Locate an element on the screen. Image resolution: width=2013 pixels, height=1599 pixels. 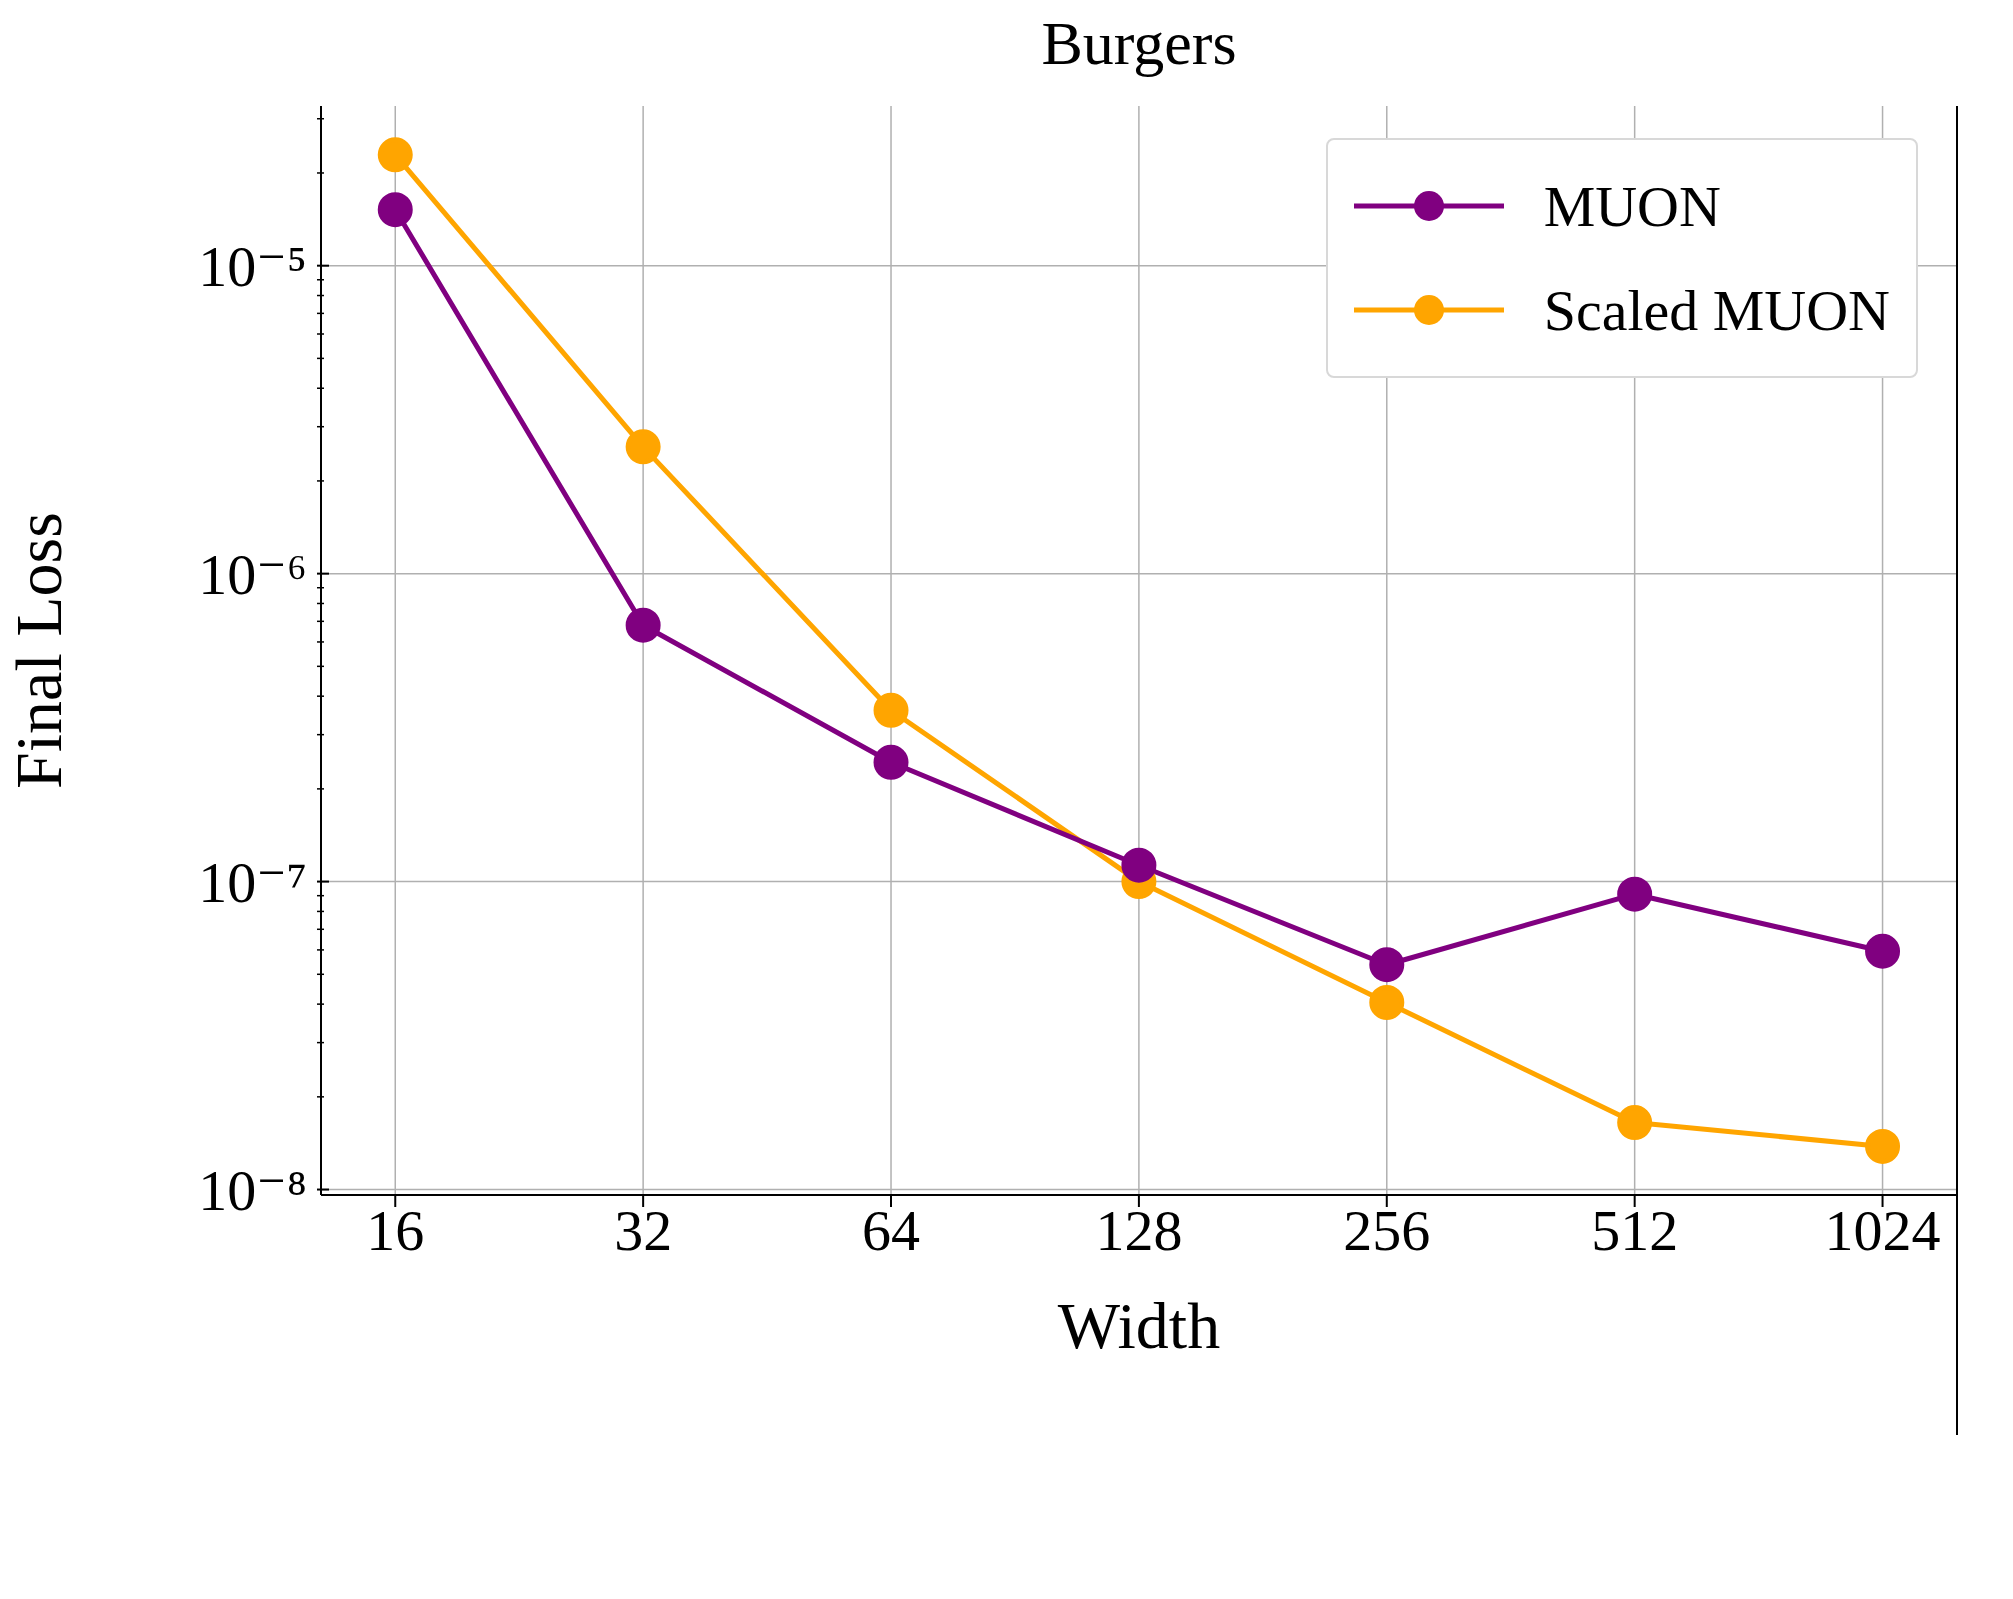
chart-title: Burgers is located at coordinates (1139, 43).